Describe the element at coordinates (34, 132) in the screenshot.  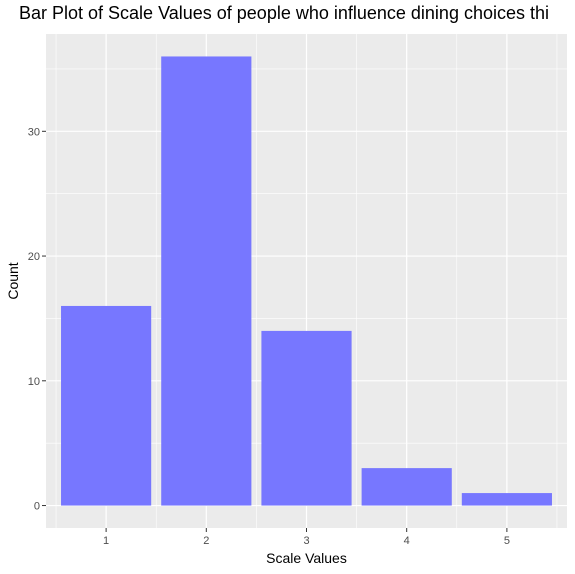
I see `y-tick-label: 30` at that location.